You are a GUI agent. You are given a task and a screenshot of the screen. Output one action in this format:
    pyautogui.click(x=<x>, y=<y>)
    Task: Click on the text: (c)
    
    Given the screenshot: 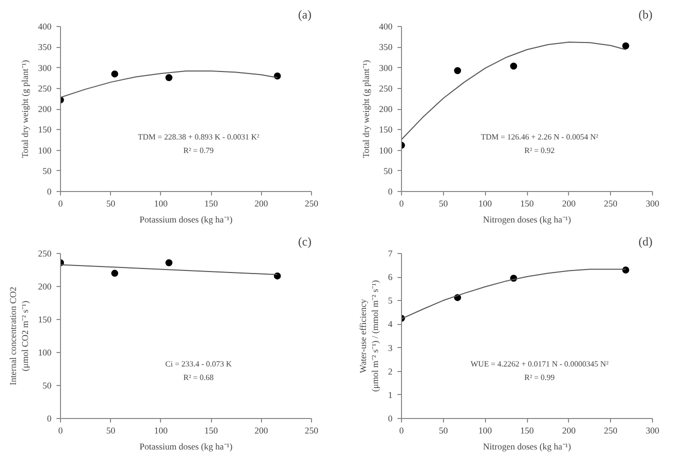 What is the action you would take?
    pyautogui.click(x=305, y=241)
    